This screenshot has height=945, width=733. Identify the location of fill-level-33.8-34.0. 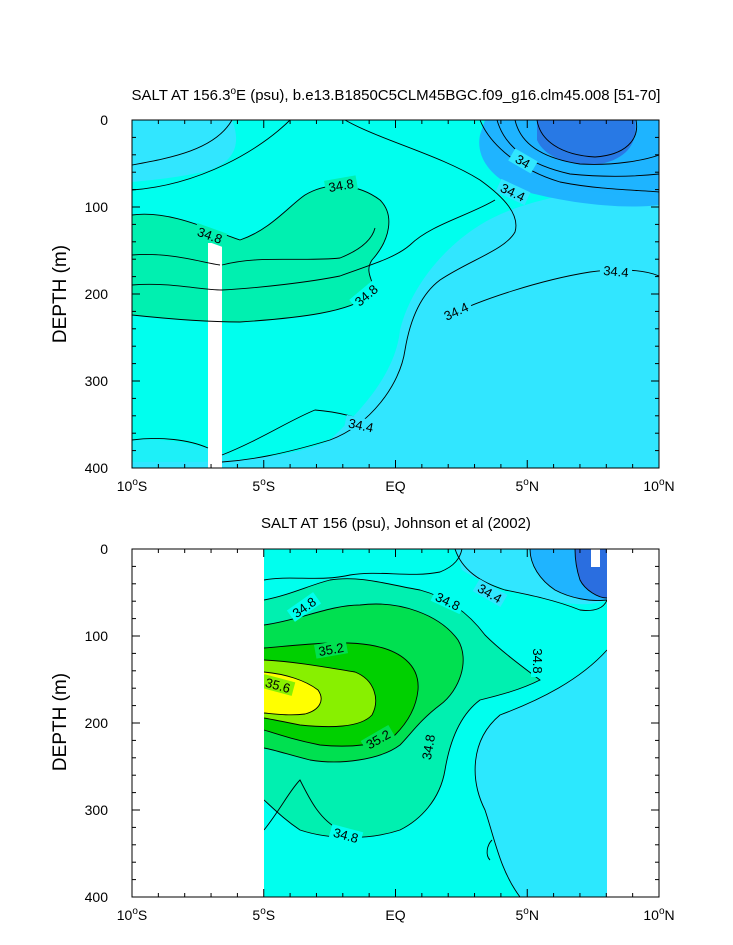
(586, 142).